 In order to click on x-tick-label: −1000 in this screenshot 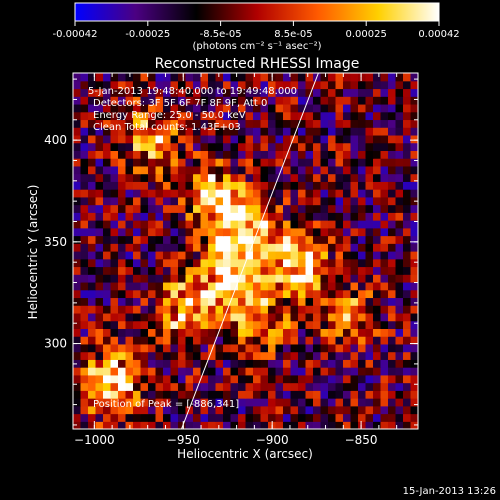, I will do `click(94, 440)`.